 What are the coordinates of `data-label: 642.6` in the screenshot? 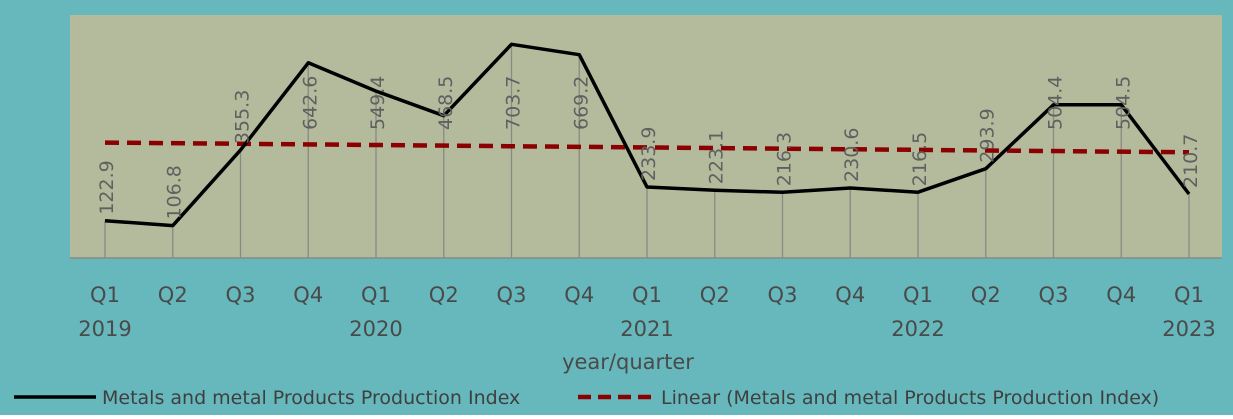 It's located at (310, 103).